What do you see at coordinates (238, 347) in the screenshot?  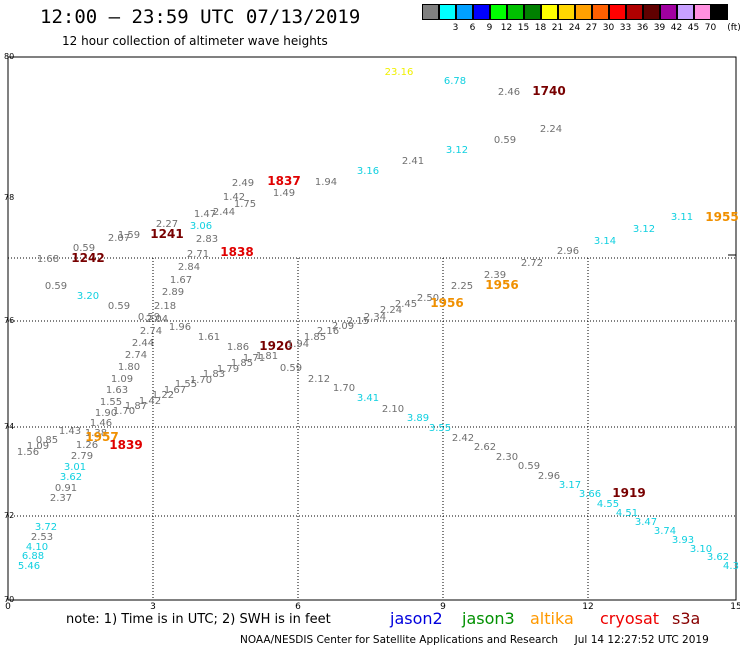 I see `wave-height-label: 1.86` at bounding box center [238, 347].